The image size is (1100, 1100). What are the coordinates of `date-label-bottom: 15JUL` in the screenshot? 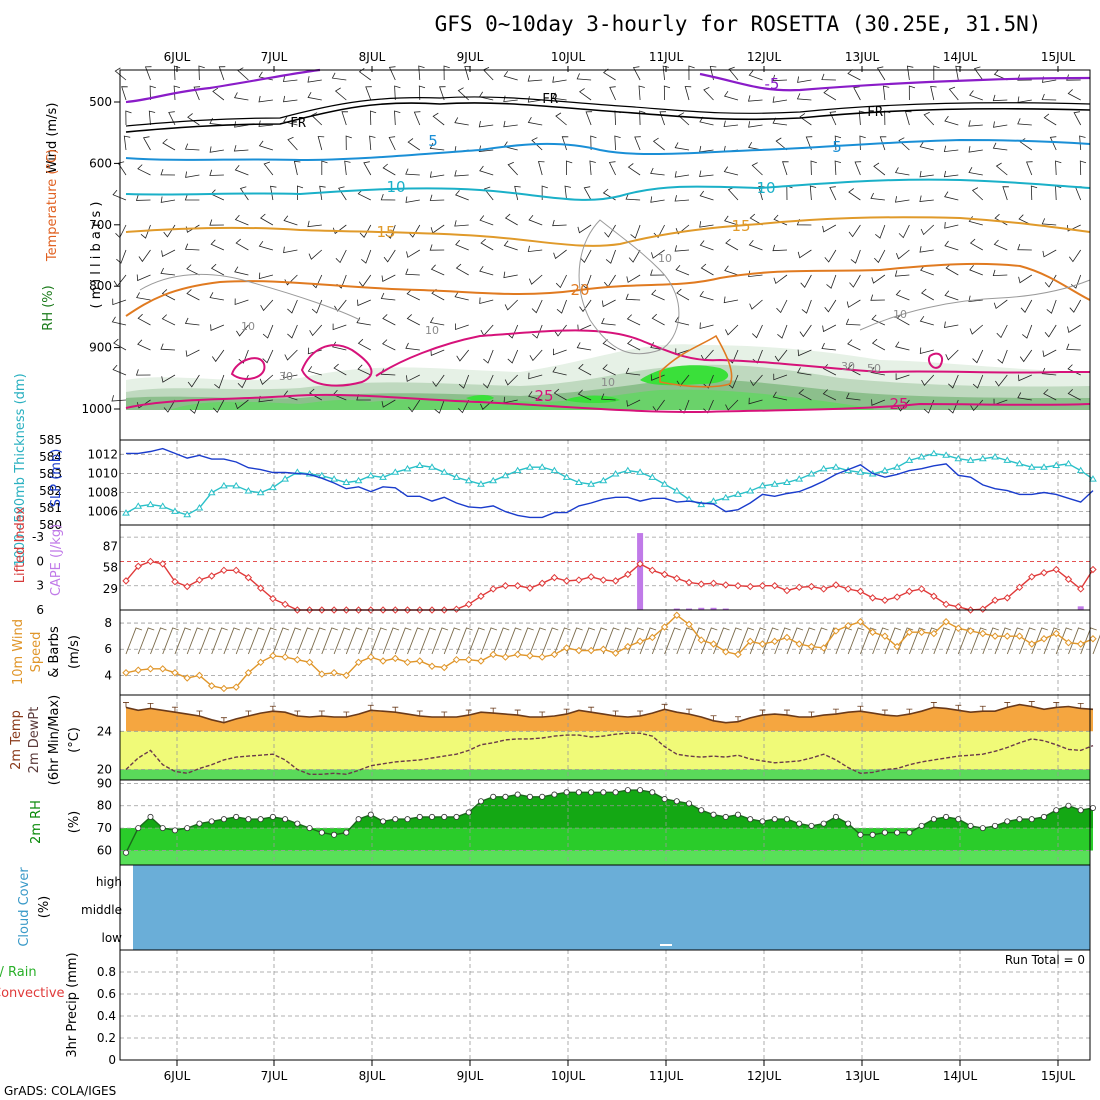 It's located at (1058, 1076).